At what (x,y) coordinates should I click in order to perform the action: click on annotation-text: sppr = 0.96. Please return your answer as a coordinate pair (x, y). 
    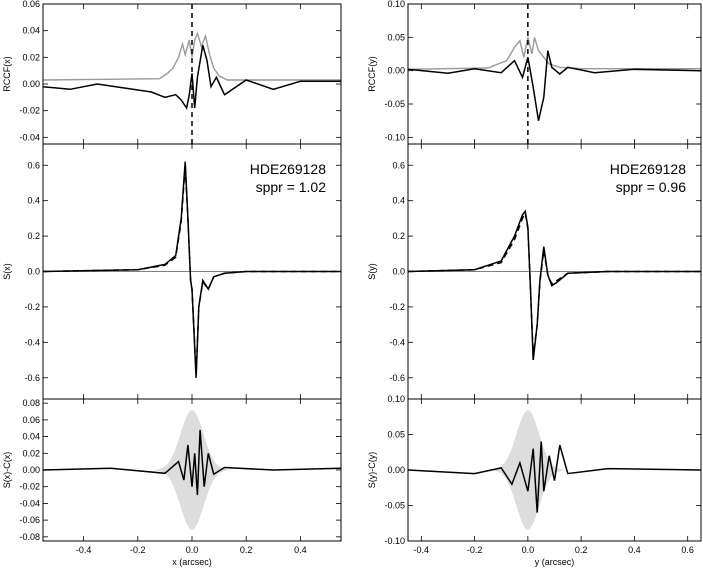
    Looking at the image, I should click on (651, 187).